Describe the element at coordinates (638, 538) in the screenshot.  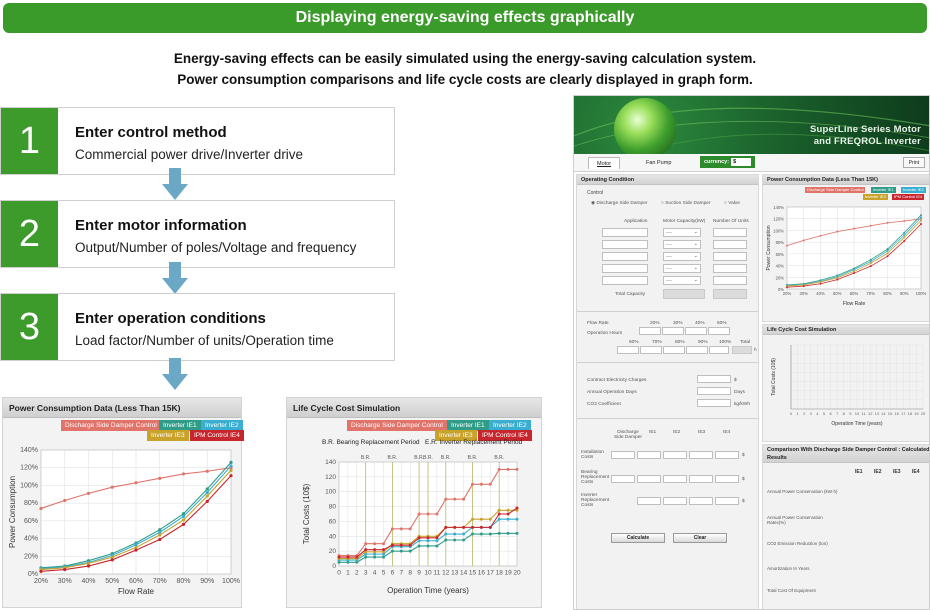
I see `calculate-button: Calculate` at that location.